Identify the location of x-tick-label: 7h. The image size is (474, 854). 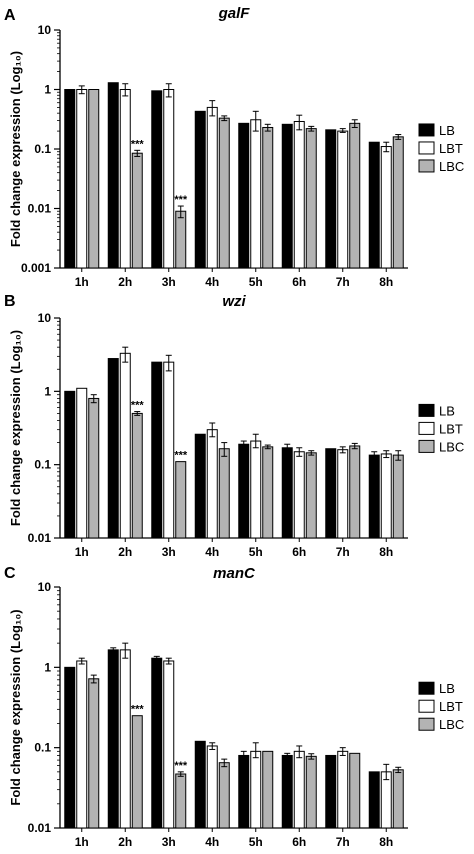
(343, 282).